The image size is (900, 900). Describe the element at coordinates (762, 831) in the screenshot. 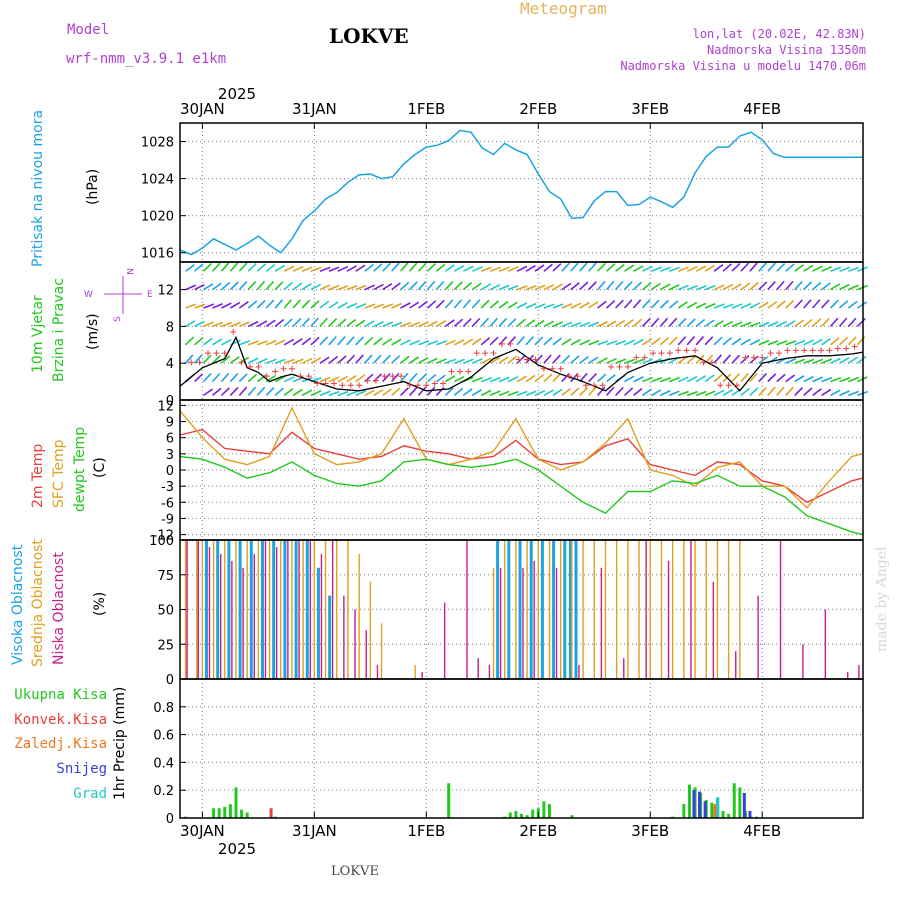

I see `date-label-bottom: 4FEB` at that location.